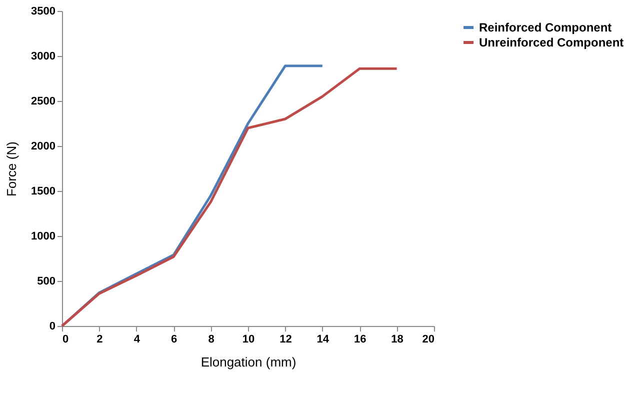 The width and height of the screenshot is (640, 408). Describe the element at coordinates (43, 12) in the screenshot. I see `y-tick-label: 3500` at that location.